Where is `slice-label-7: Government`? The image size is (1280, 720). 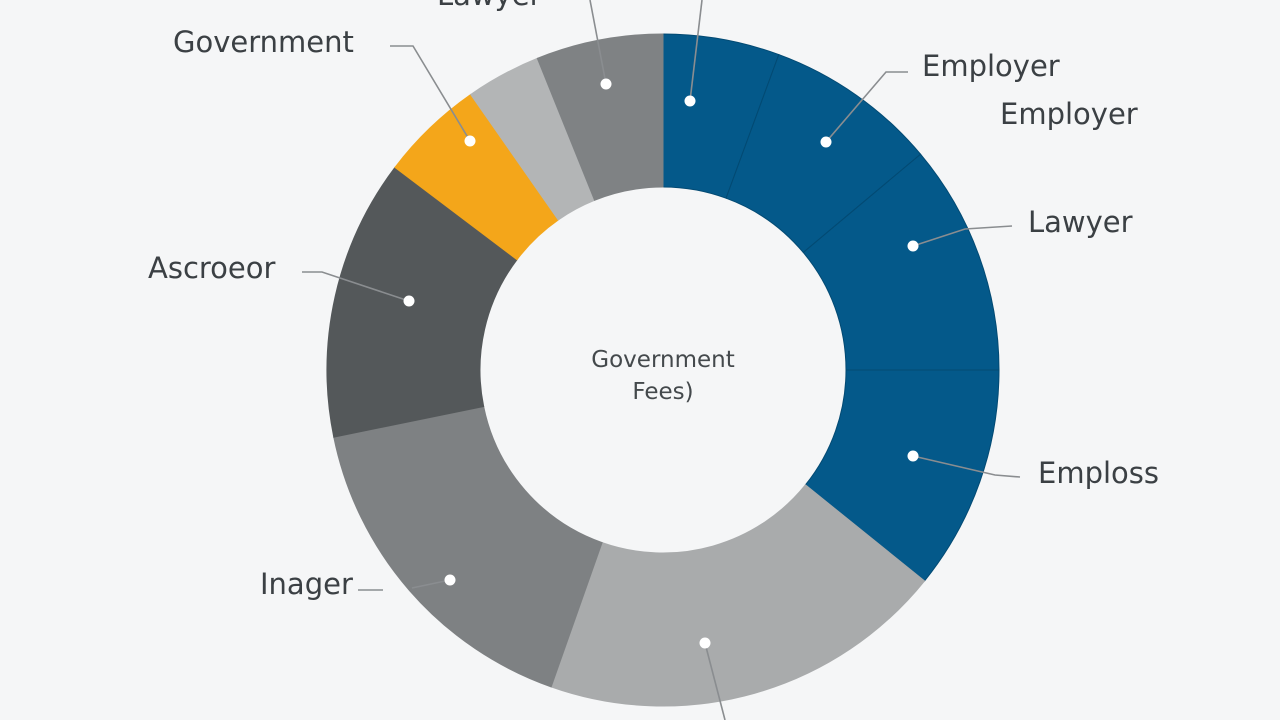
slice-label-7: Government is located at coordinates (263, 42).